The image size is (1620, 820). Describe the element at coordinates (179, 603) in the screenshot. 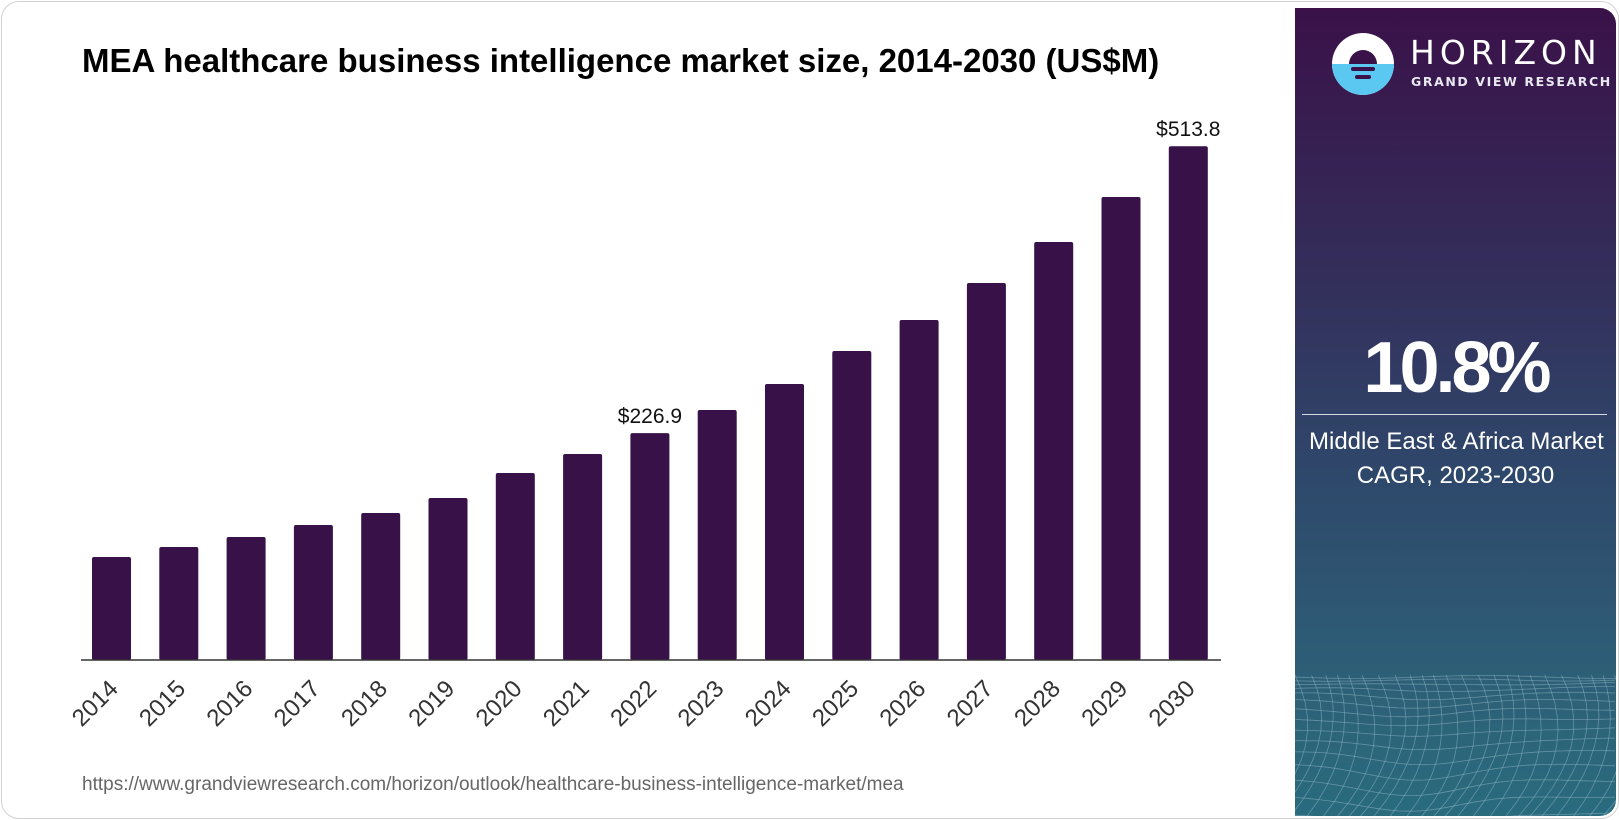

I see `bar-2015` at that location.